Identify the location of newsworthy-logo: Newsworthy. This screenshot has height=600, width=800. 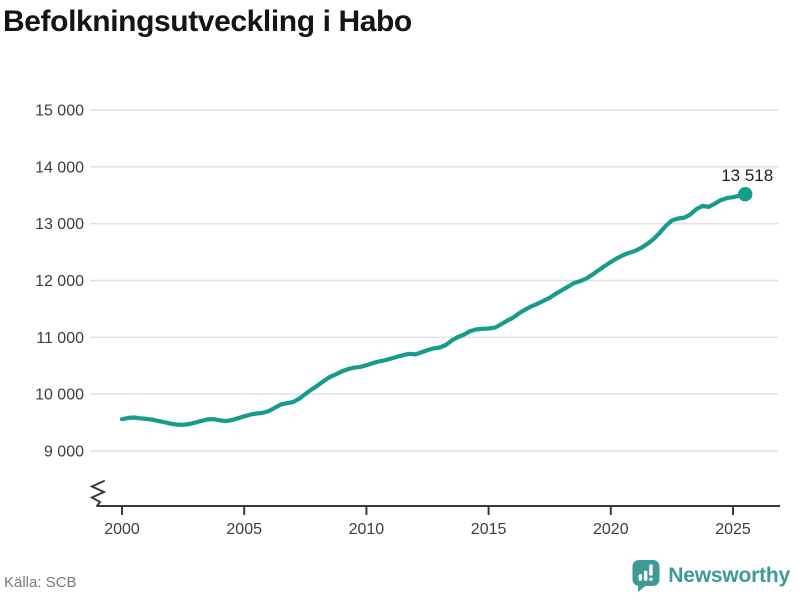
(710, 576).